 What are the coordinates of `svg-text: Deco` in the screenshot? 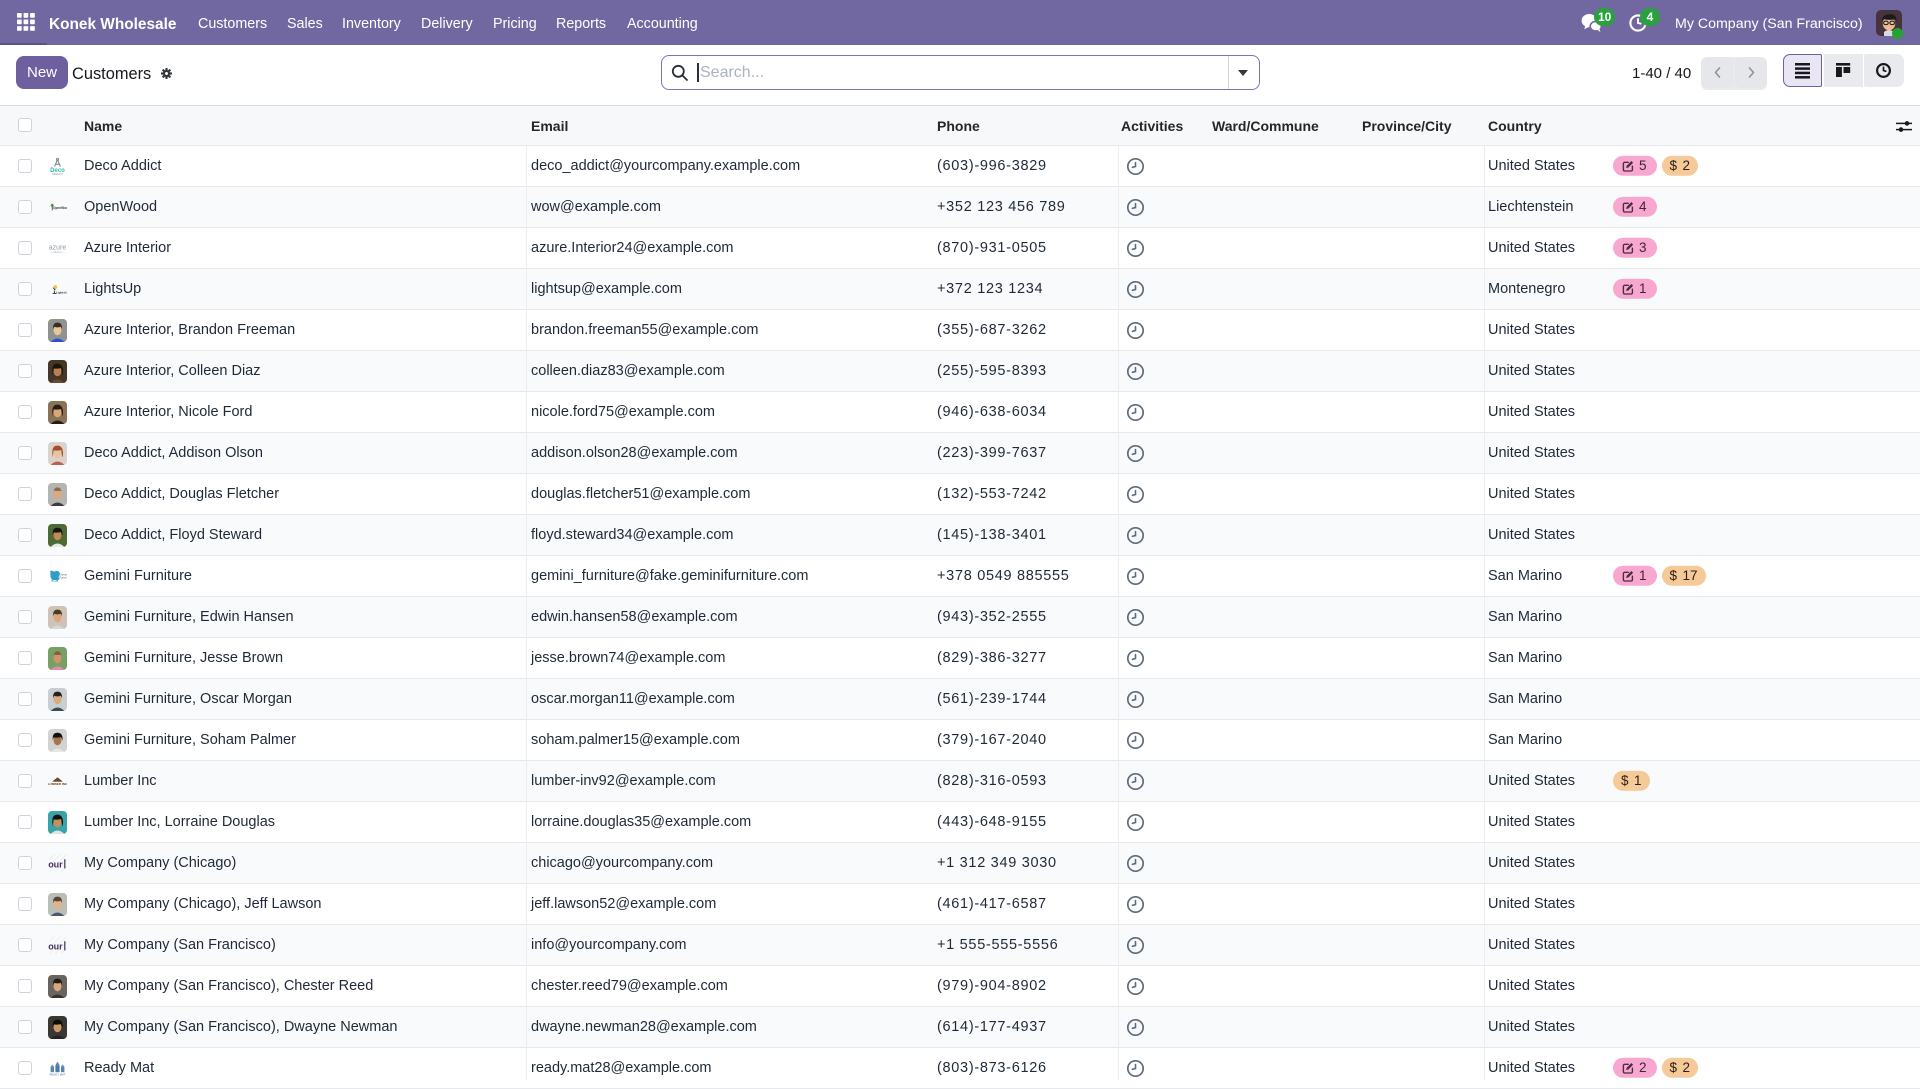 It's located at (57, 171).